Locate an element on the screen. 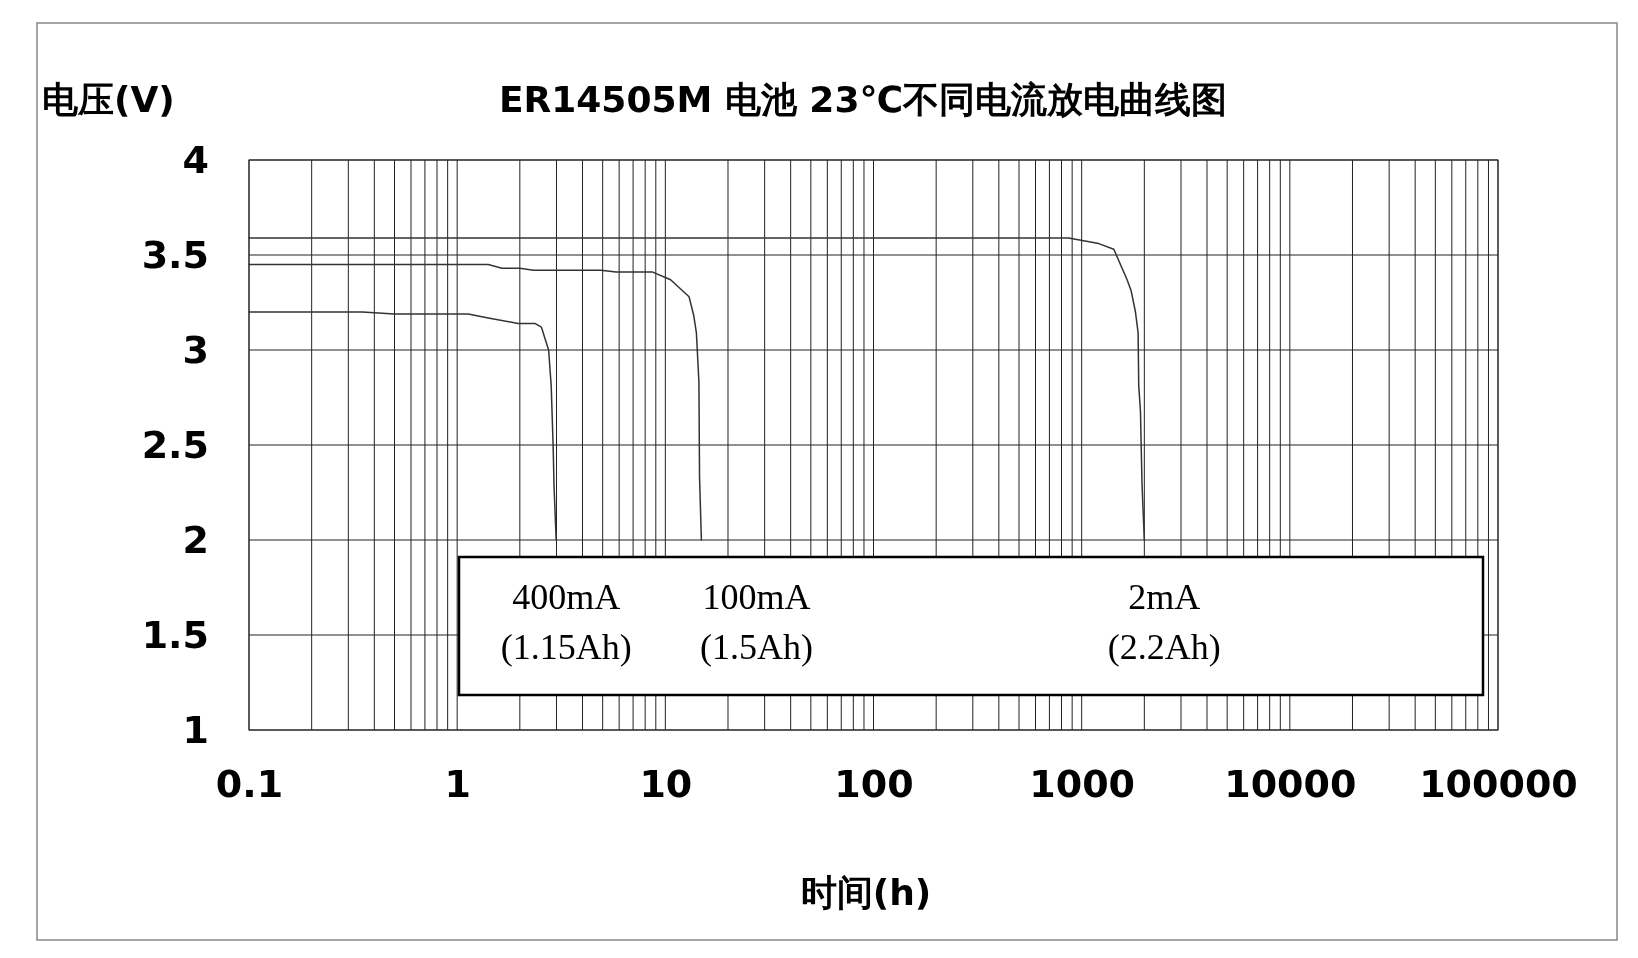  x-axis-title: 时间(h) is located at coordinates (866, 892).